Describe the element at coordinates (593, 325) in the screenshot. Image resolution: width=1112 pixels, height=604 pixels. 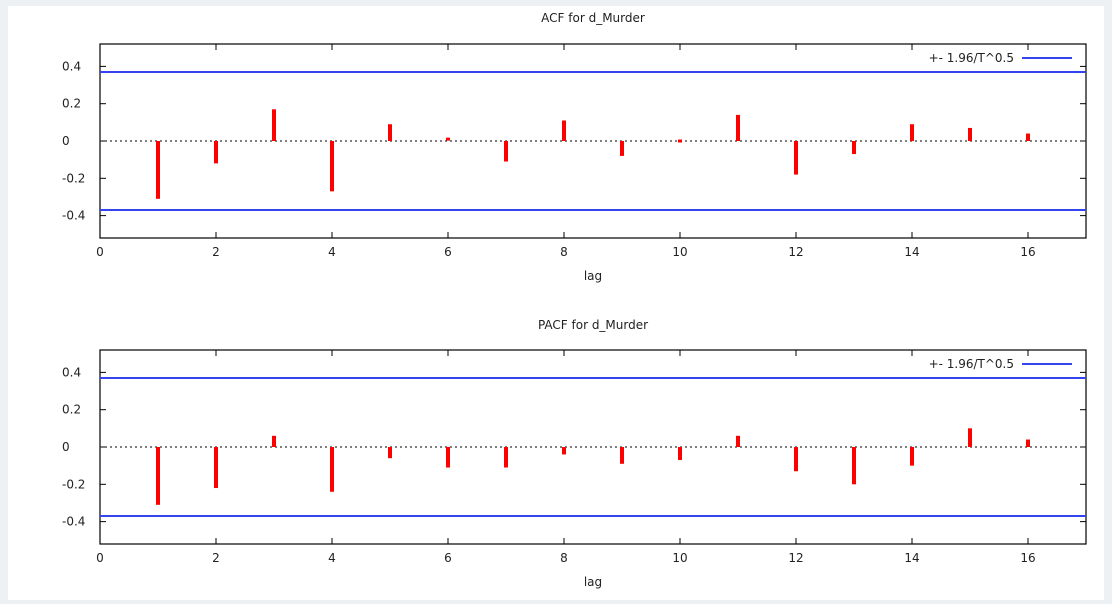
I see `chart-title: PACF for d_Murder` at that location.